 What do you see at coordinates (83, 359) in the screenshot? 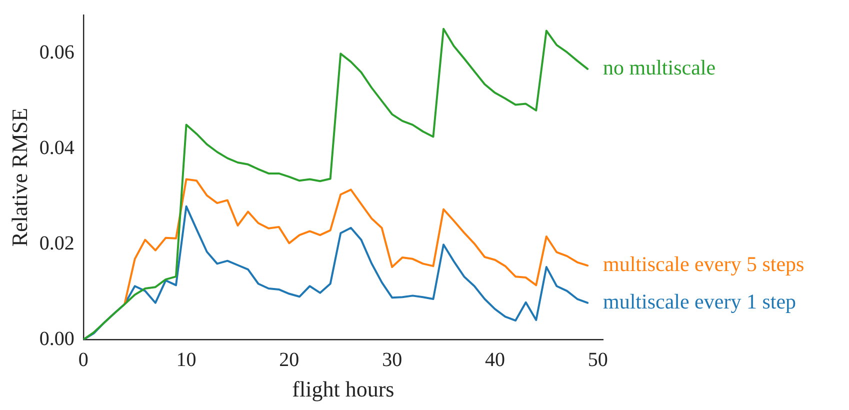
I see `x-tick-label: 0` at bounding box center [83, 359].